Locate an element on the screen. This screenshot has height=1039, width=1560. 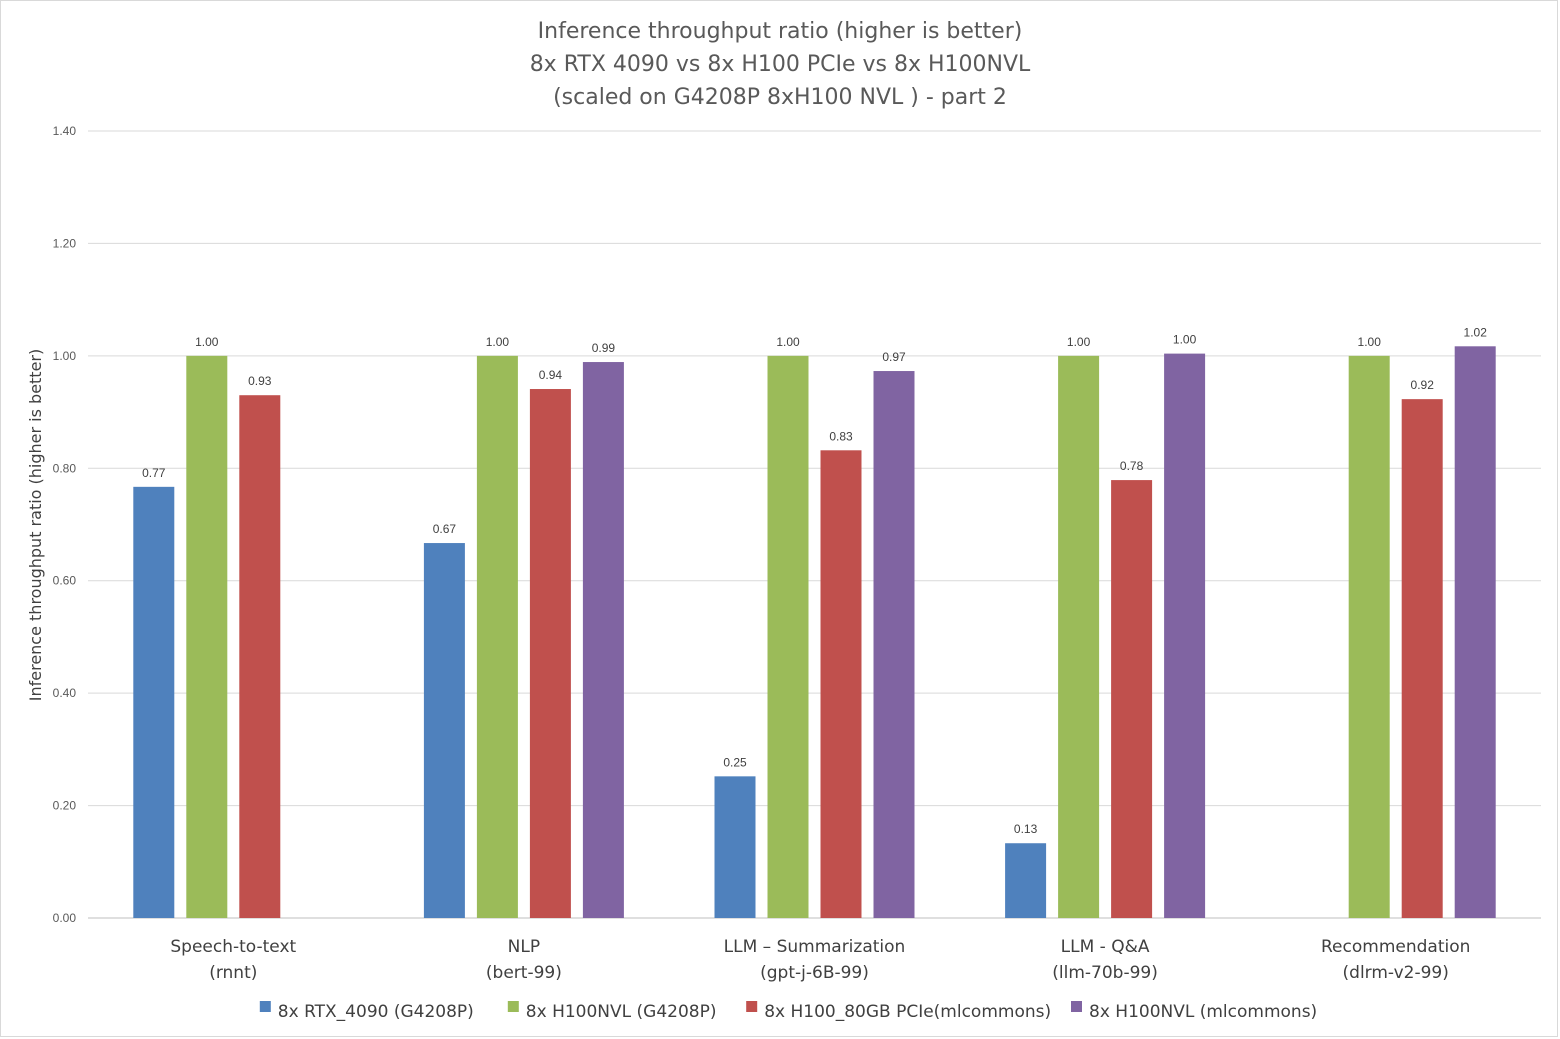
y-tick-label: 0.00 is located at coordinates (65, 918).